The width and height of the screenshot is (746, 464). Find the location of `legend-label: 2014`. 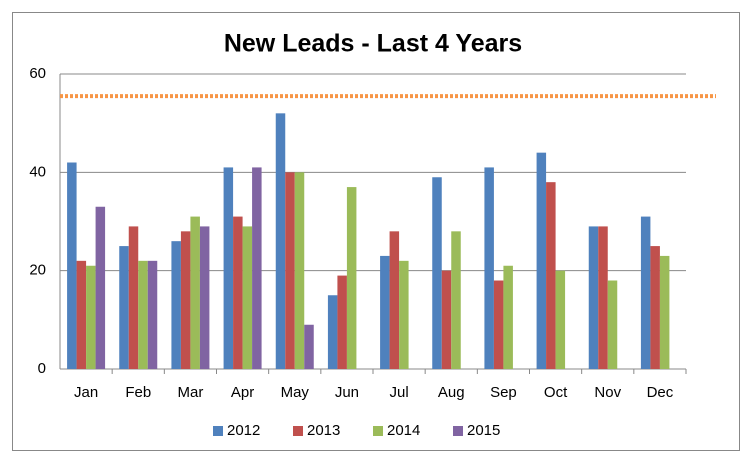

legend-label: 2014 is located at coordinates (403, 430).